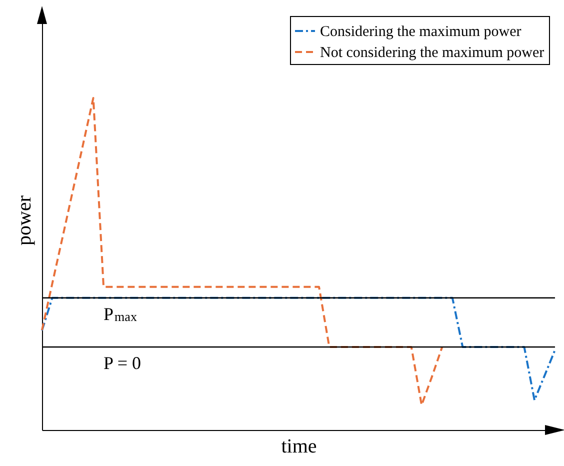  I want to click on legend-label: Considering the maximum power, so click(421, 32).